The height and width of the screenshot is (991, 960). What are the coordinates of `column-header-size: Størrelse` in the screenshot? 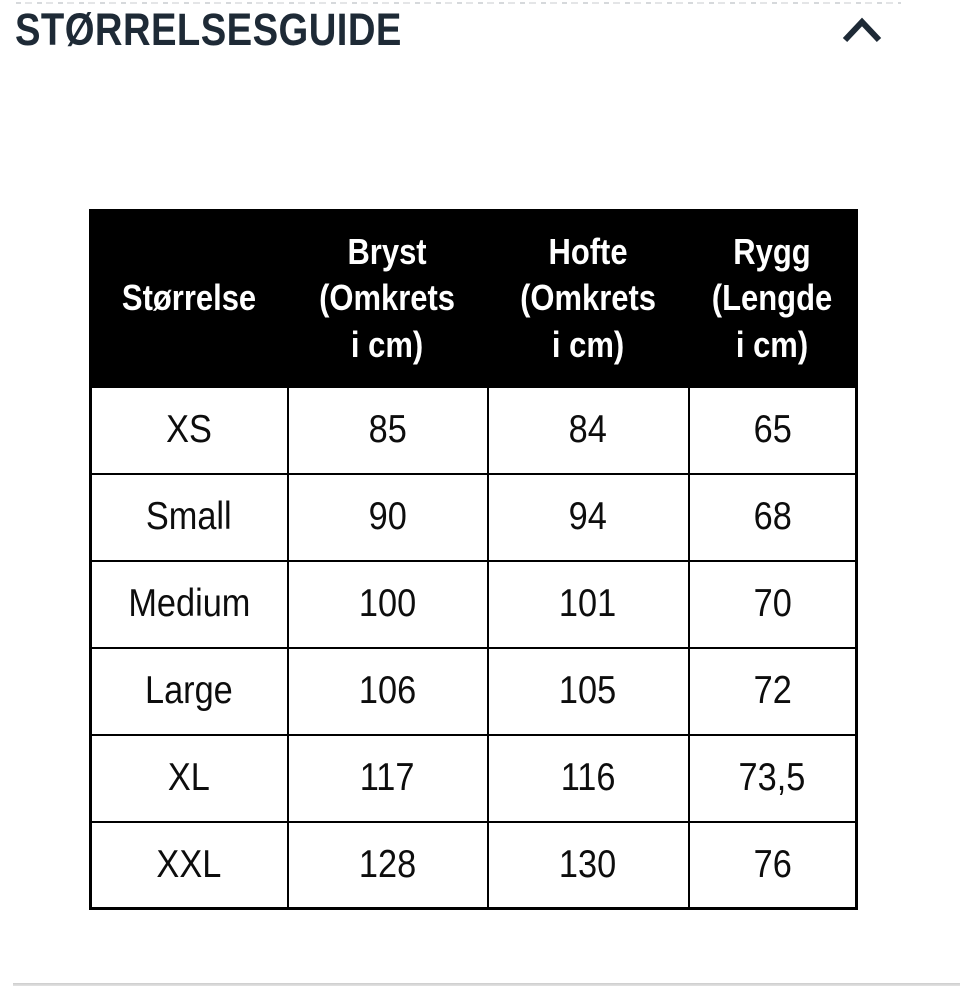 It's located at (189, 298).